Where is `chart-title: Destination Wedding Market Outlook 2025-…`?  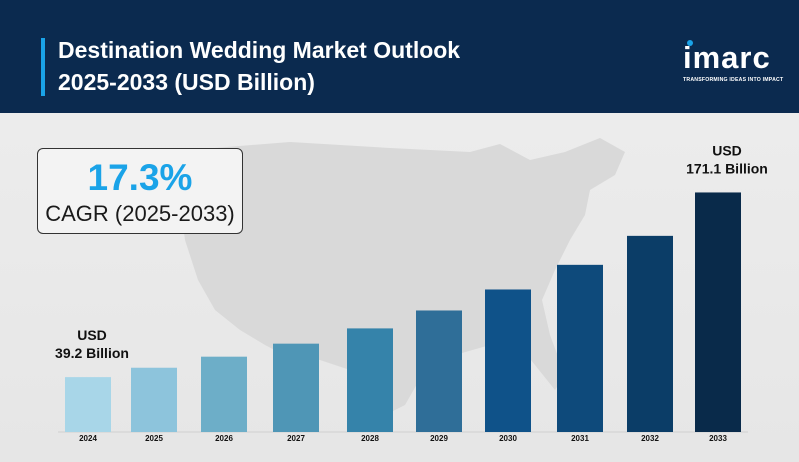
chart-title: Destination Wedding Market Outlook 2025-… is located at coordinates (338, 66).